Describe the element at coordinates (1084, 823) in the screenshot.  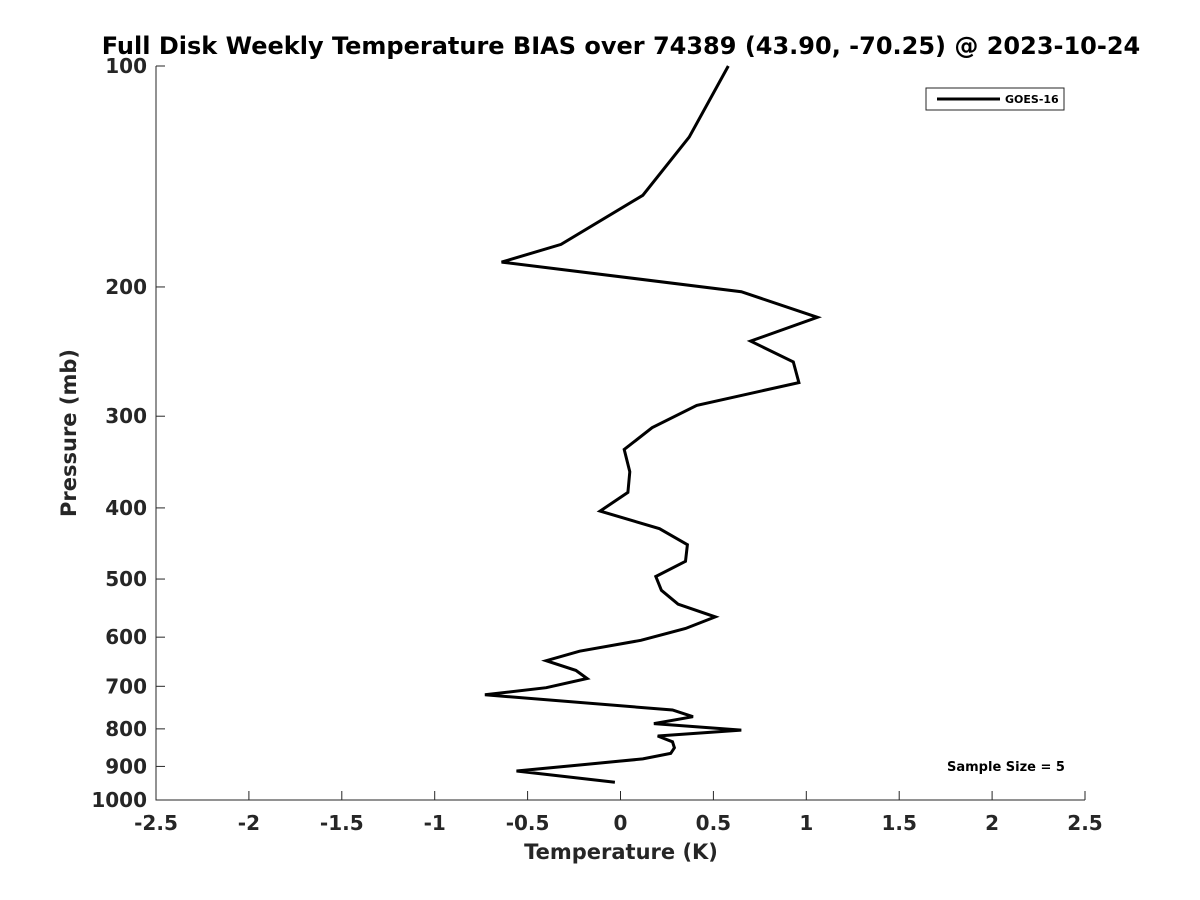
I see `x-tick-label: 2.5` at that location.